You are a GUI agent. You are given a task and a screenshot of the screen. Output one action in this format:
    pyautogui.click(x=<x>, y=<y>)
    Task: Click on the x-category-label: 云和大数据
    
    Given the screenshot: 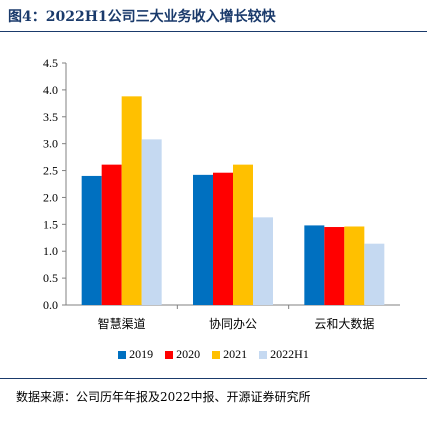 What is the action you would take?
    pyautogui.click(x=344, y=323)
    